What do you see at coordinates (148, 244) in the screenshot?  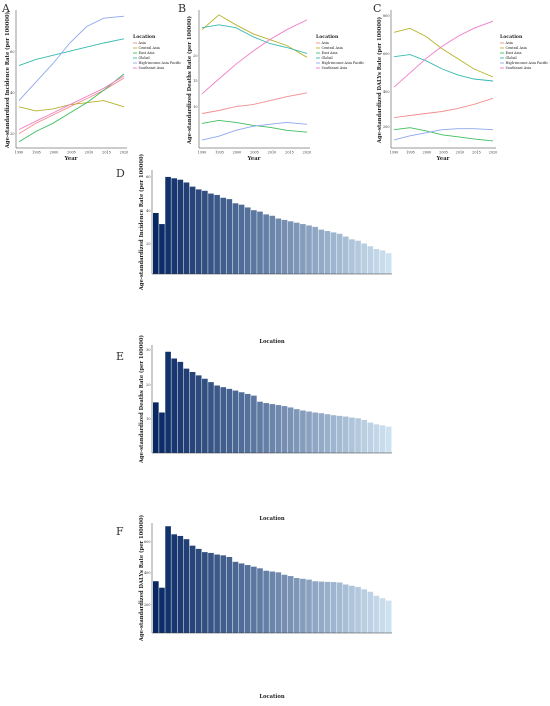 I see `y-tick-label: 20` at bounding box center [148, 244].